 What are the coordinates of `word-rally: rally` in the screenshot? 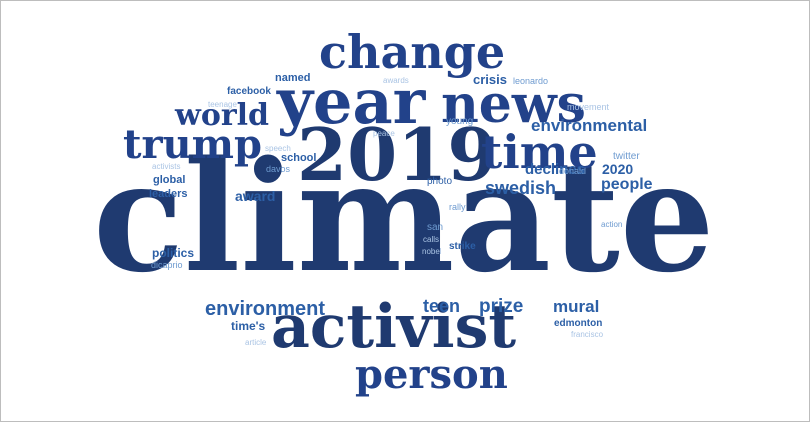 It's located at (457, 207).